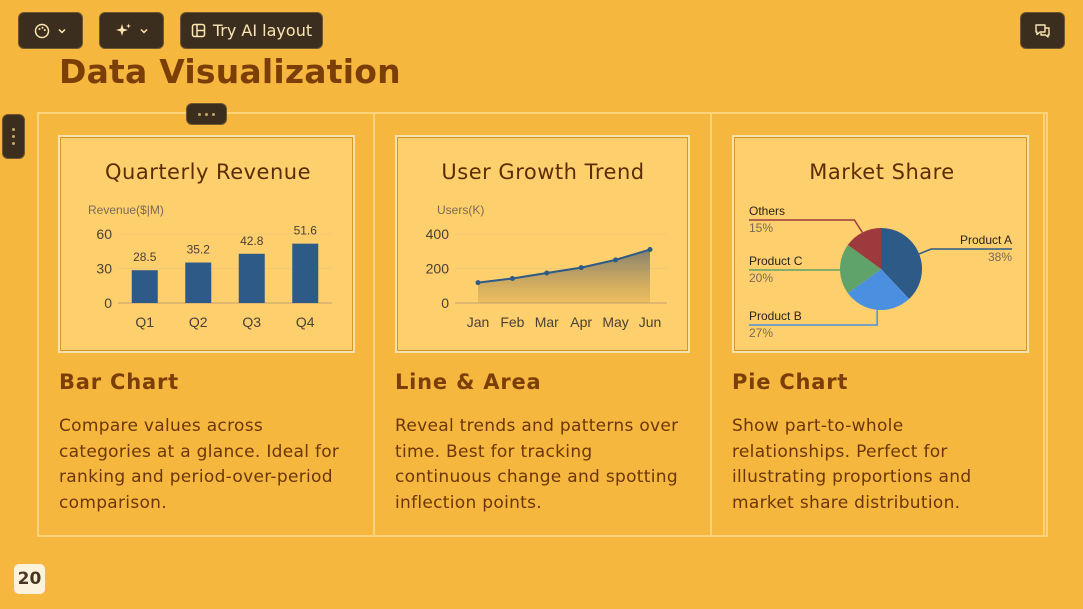 This screenshot has height=609, width=1083. Describe the element at coordinates (104, 269) in the screenshot. I see `y-tick-label: 30` at that location.